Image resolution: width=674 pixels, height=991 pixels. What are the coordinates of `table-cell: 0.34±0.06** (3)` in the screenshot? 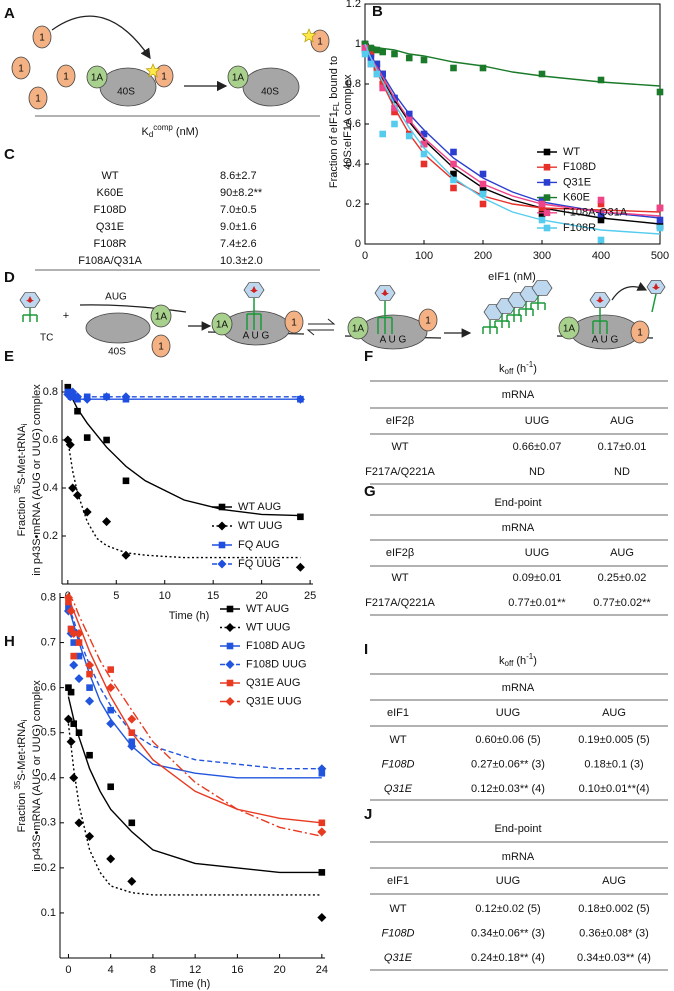 It's located at (508, 933).